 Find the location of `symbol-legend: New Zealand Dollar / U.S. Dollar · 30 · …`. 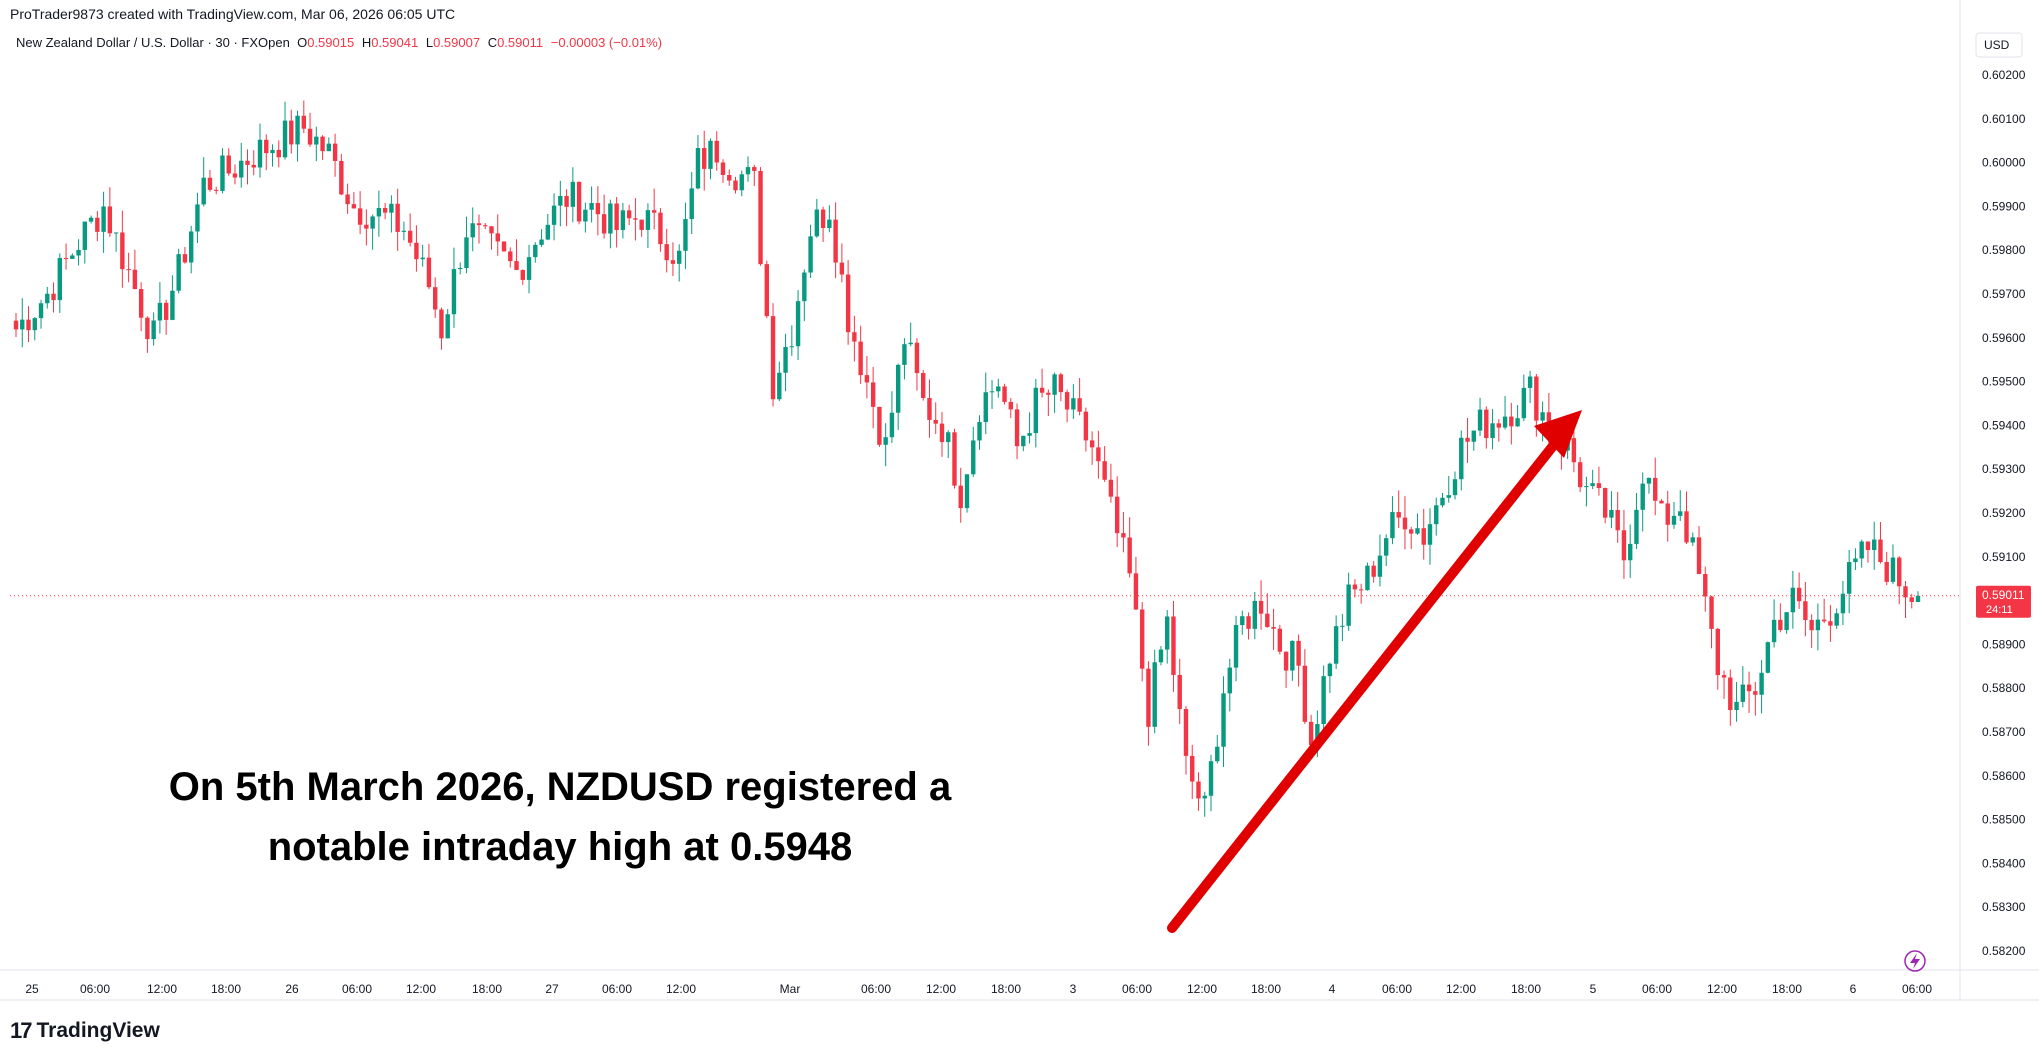

symbol-legend: New Zealand Dollar / U.S. Dollar · 30 · … is located at coordinates (341, 42).